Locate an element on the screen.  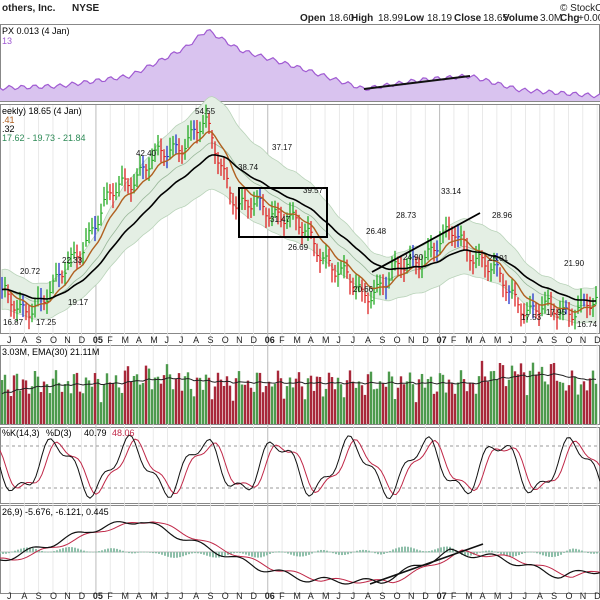
macd-histogram is located at coordinates (300, 552).